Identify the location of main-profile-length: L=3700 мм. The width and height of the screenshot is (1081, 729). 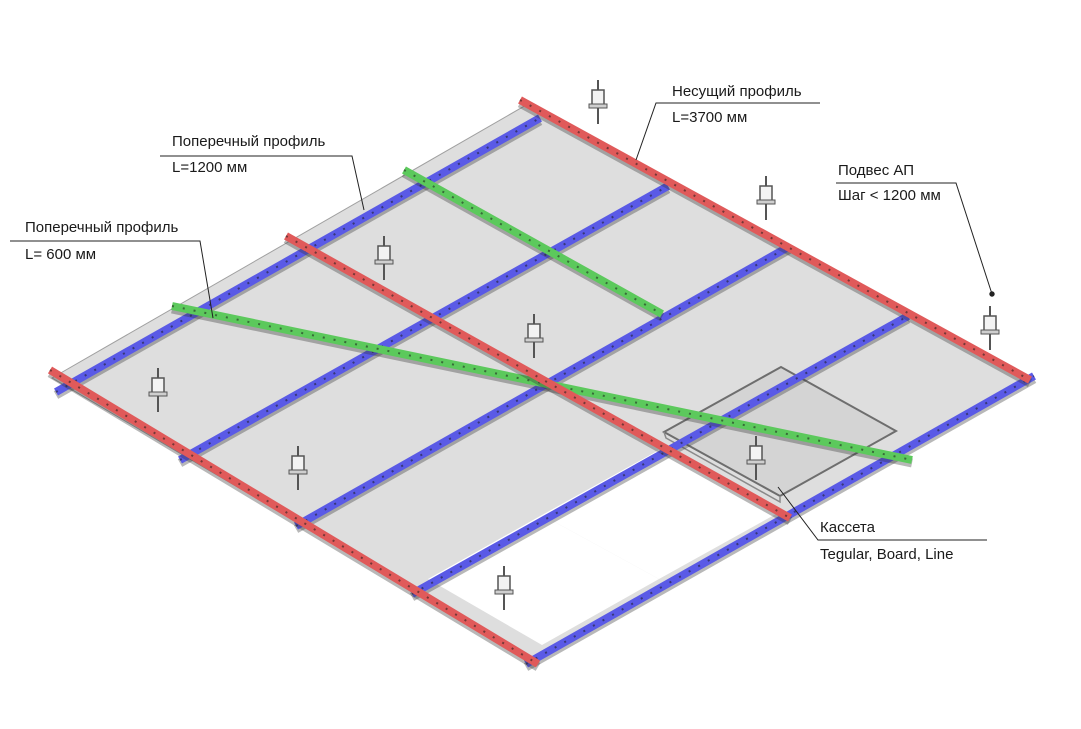
(709, 117).